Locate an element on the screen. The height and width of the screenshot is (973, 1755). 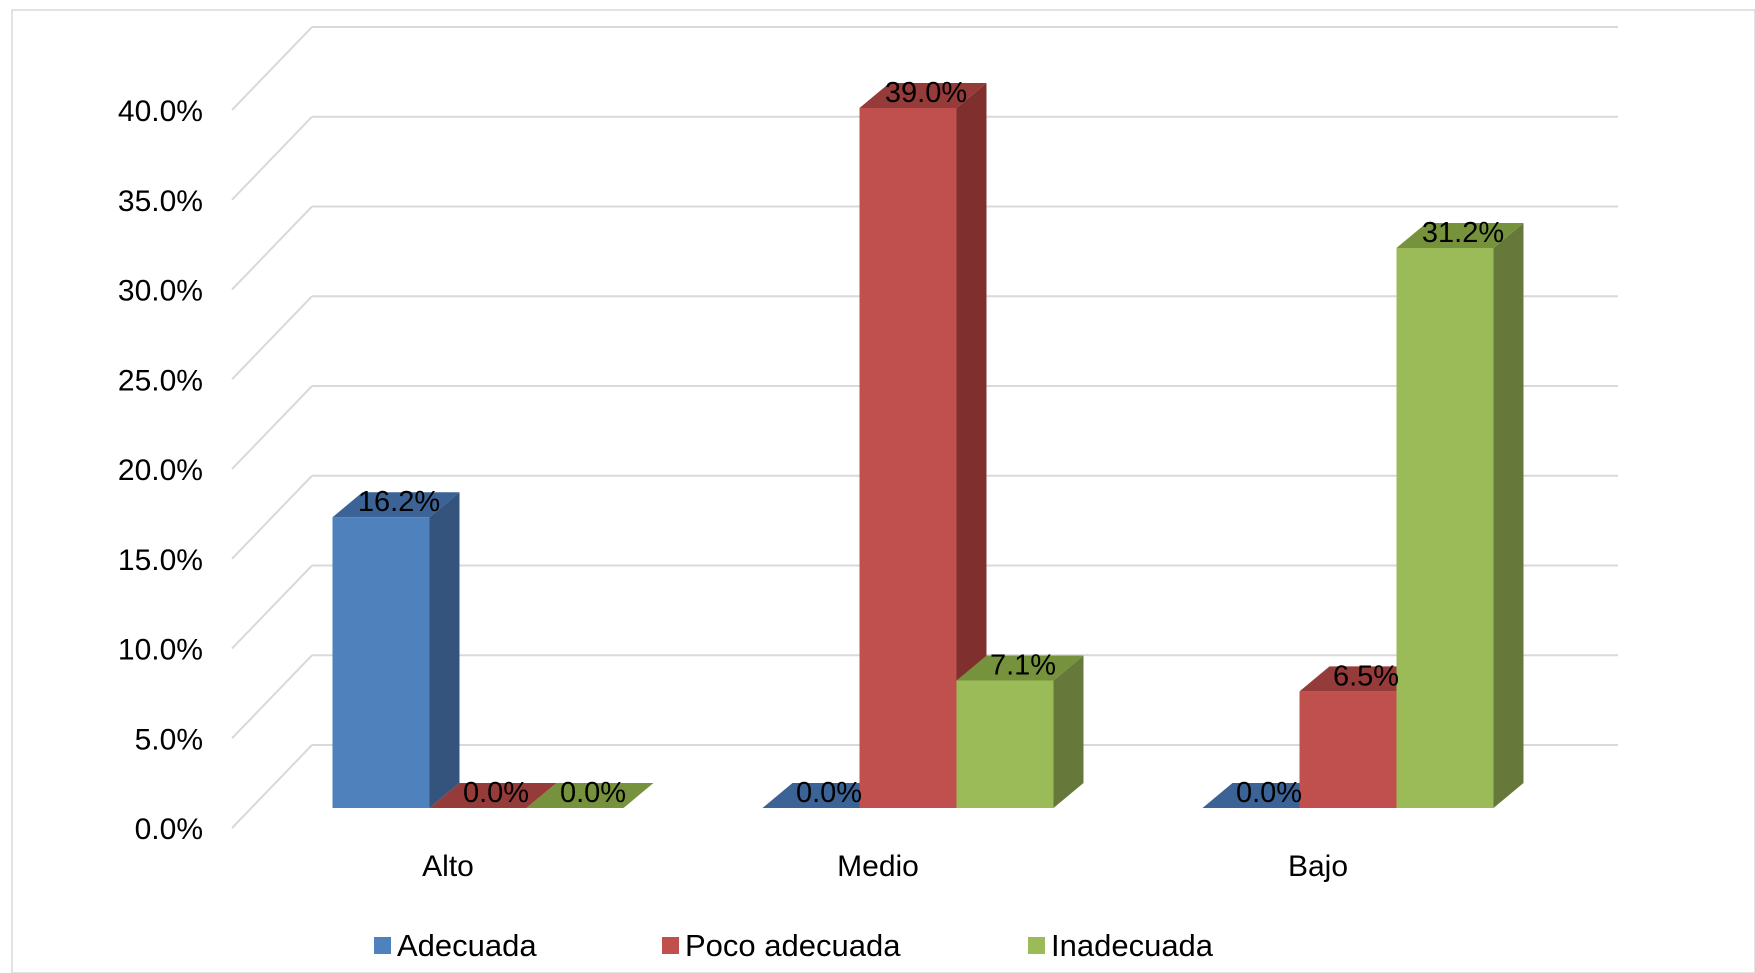
y-tick-label: 20.0% is located at coordinates (160, 470).